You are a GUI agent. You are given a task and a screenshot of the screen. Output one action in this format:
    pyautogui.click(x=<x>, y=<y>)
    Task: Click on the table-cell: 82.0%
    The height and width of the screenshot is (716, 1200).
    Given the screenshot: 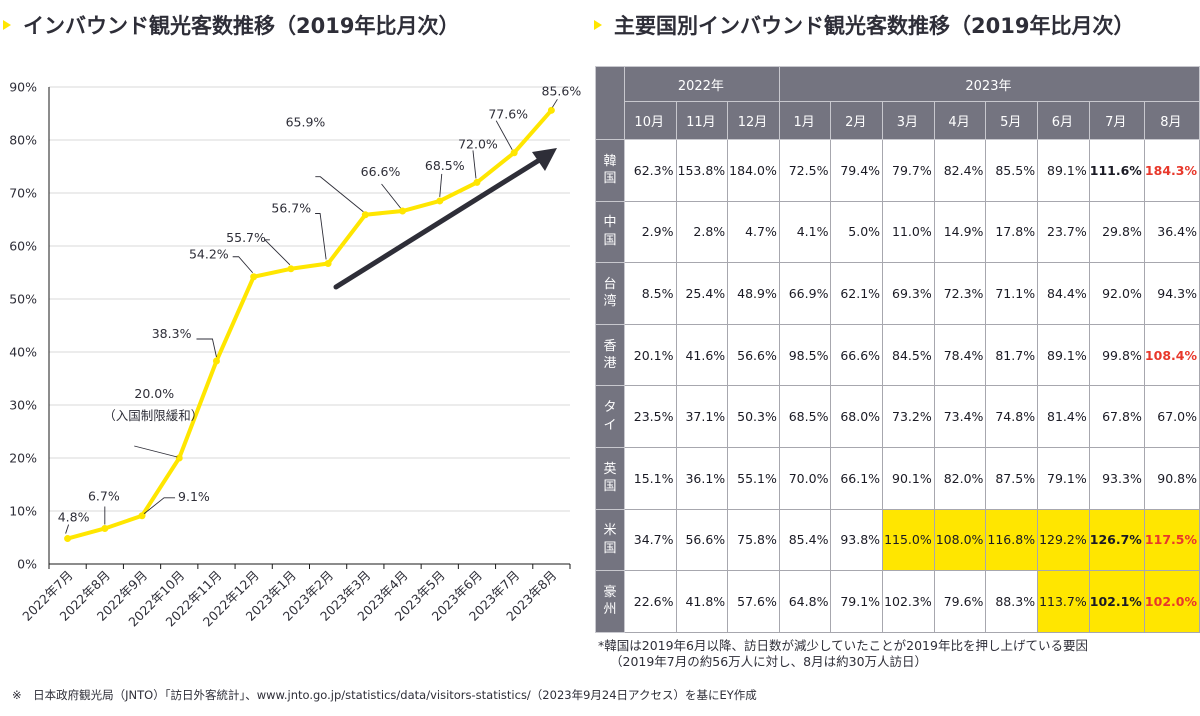 What is the action you would take?
    pyautogui.click(x=960, y=478)
    